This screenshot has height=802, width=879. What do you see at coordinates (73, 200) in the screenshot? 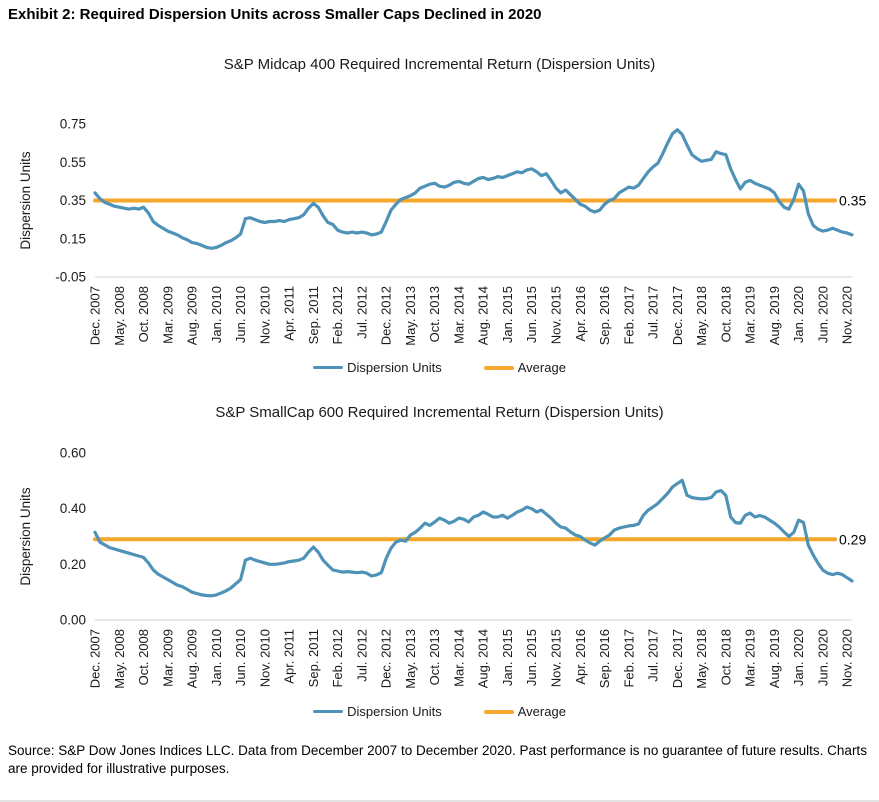
I see `svg-text: 0.35` at bounding box center [73, 200].